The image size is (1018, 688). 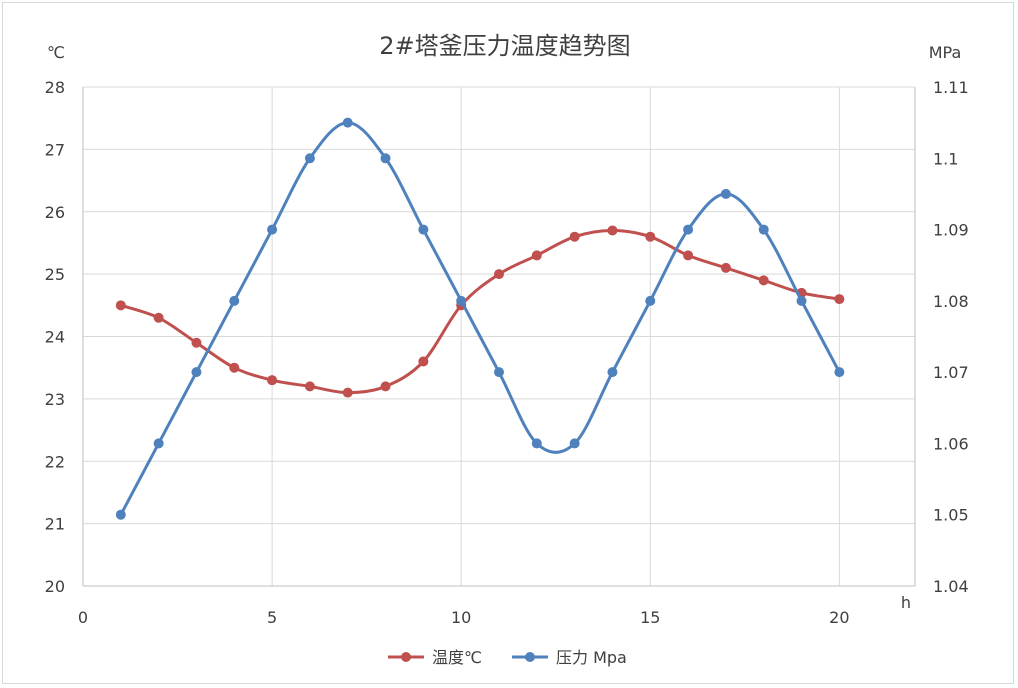 What do you see at coordinates (504, 46) in the screenshot?
I see `chart-title: 2#塔釜压力温度趋势图` at bounding box center [504, 46].